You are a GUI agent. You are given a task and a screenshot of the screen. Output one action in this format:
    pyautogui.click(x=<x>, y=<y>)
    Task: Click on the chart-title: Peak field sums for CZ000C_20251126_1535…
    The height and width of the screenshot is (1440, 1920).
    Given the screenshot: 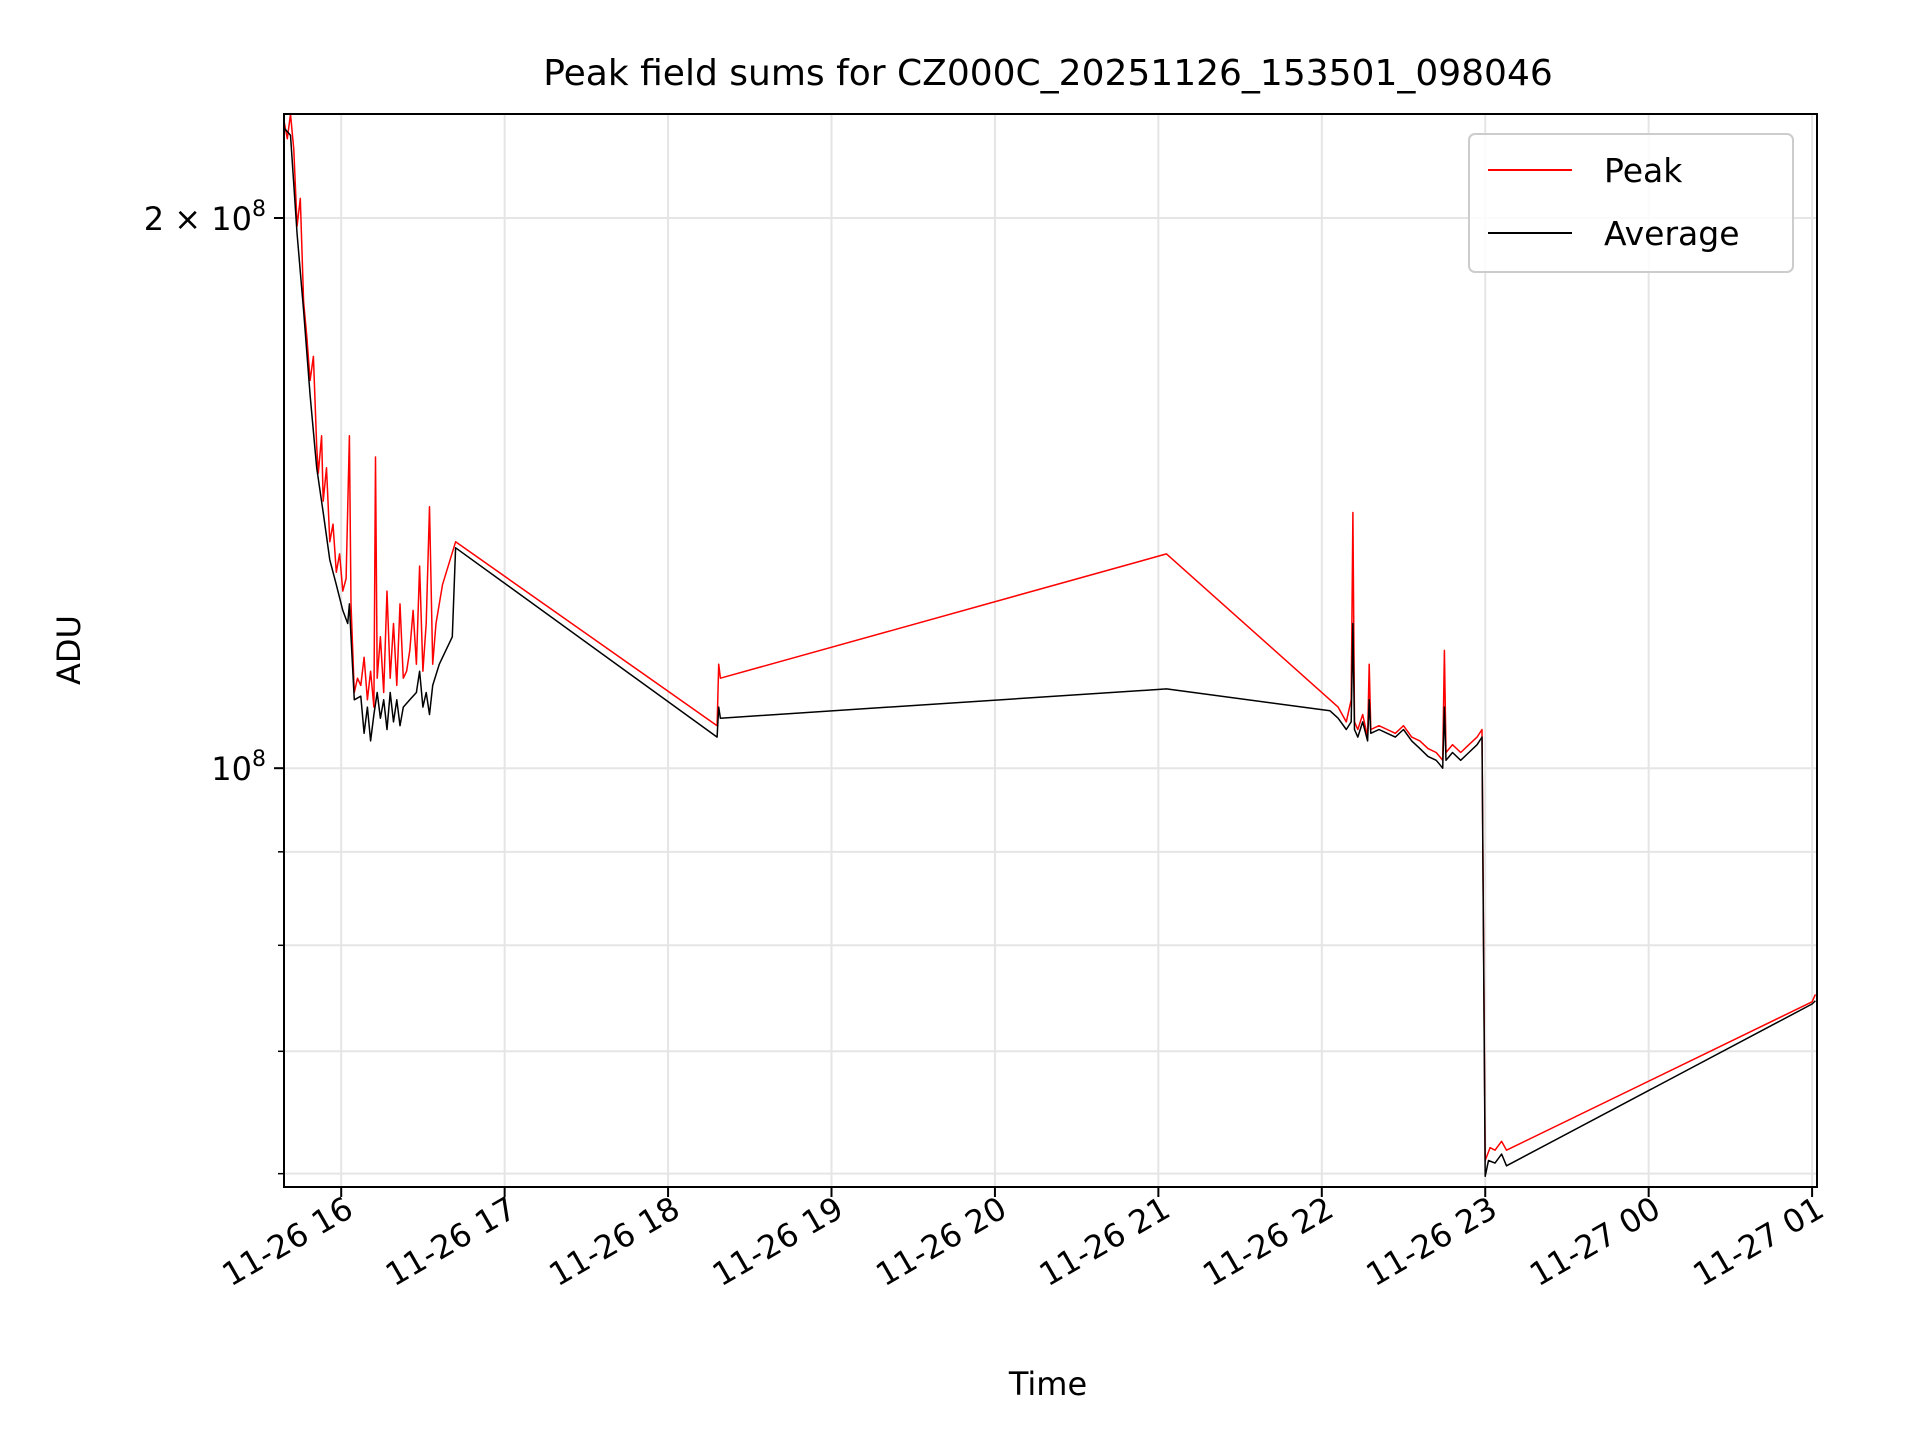 What is the action you would take?
    pyautogui.click(x=1048, y=73)
    